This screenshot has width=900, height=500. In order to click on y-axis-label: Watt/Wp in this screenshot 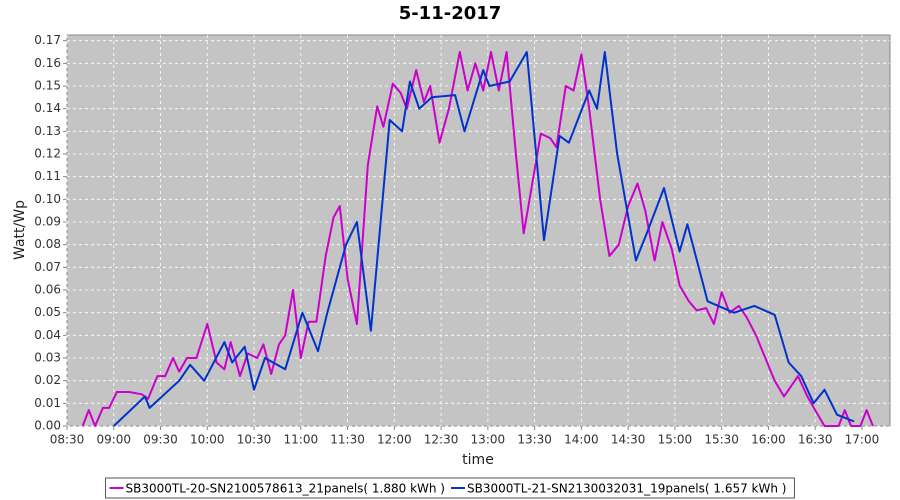, I will do `click(20, 230)`.